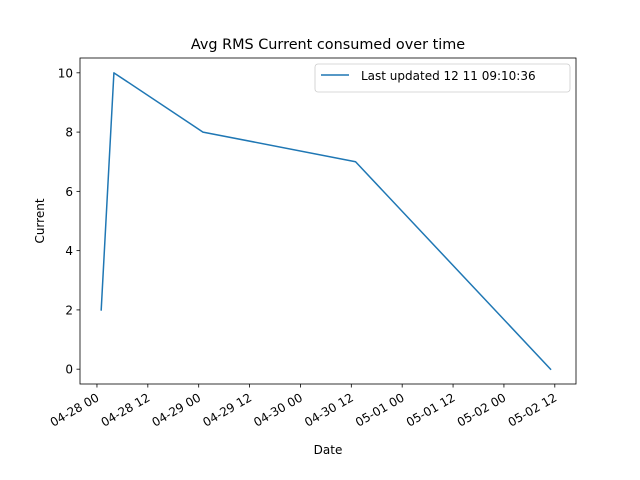 The image size is (640, 480). I want to click on x-tick-label: 05-01 12, so click(431, 409).